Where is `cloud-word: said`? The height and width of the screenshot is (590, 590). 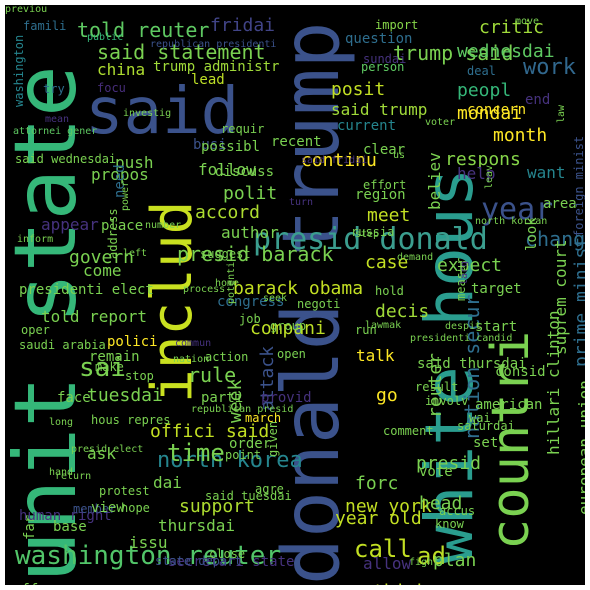
cloud-word: said is located at coordinates (162, 112).